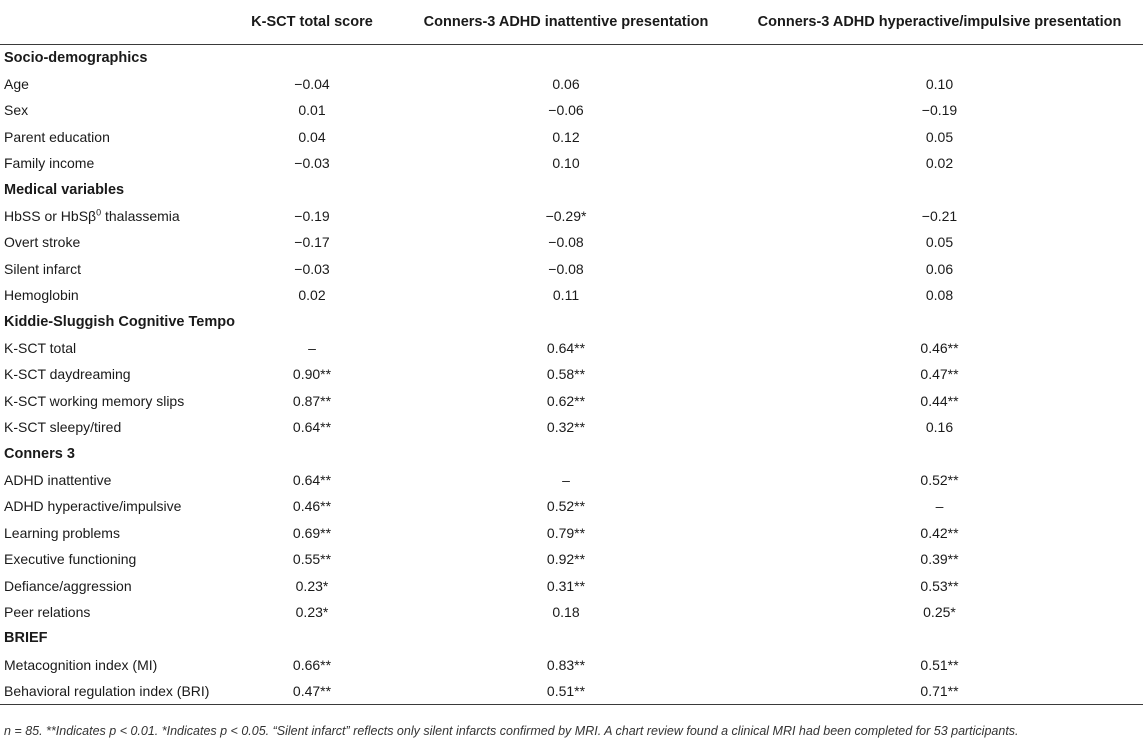 Image resolution: width=1143 pixels, height=749 pixels. Describe the element at coordinates (566, 22) in the screenshot. I see `header-conners-inattentive: Conners-3 ADHD inattentive presentation` at that location.